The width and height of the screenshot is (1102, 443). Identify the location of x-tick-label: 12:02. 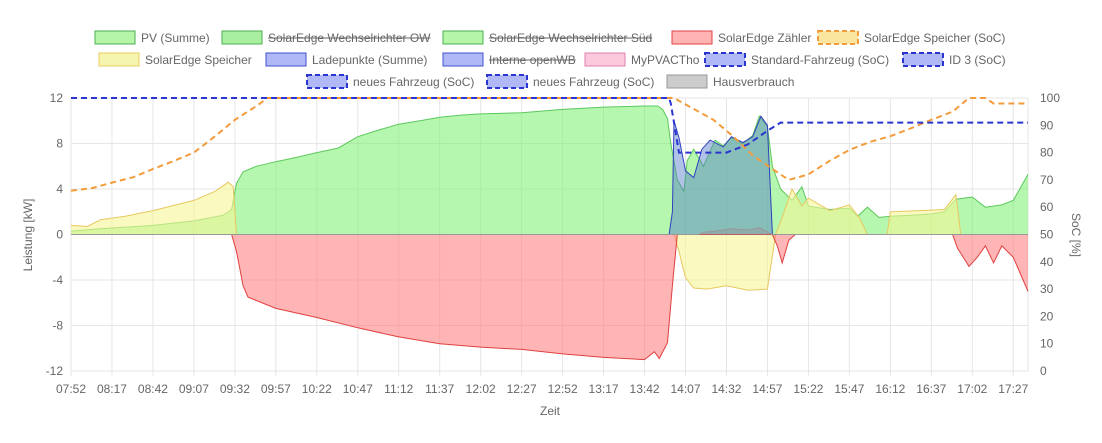
(481, 389).